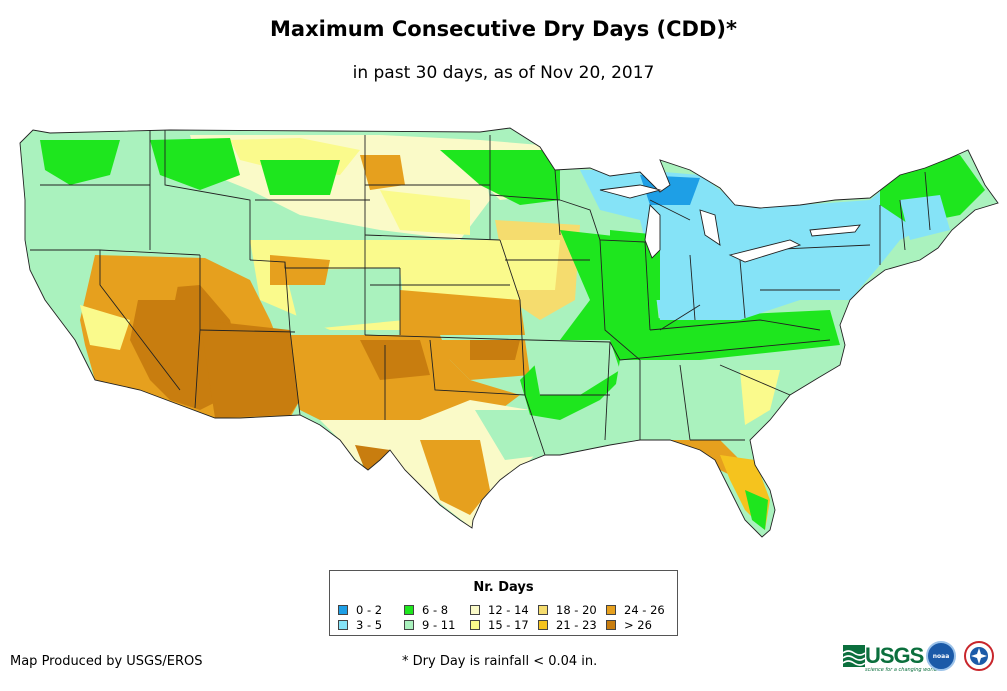 The width and height of the screenshot is (1007, 691). What do you see at coordinates (638, 625) in the screenshot?
I see `legend-label: > 26` at bounding box center [638, 625].